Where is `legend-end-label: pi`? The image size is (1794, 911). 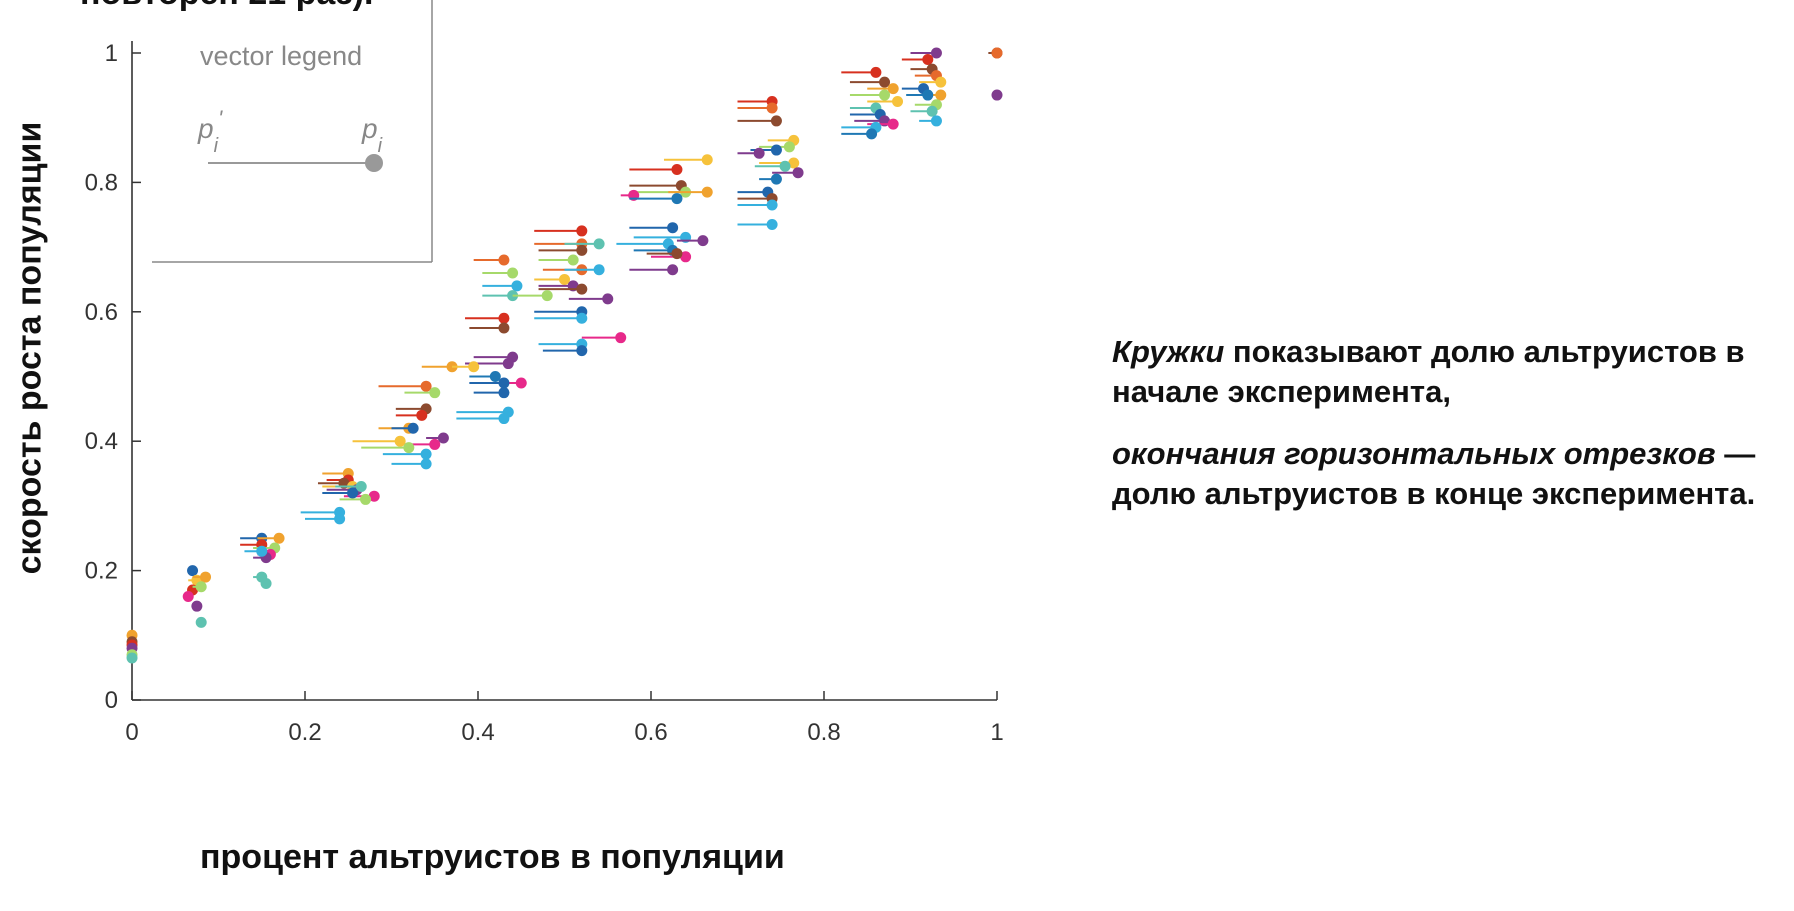
legend-end-label: pi is located at coordinates (372, 135).